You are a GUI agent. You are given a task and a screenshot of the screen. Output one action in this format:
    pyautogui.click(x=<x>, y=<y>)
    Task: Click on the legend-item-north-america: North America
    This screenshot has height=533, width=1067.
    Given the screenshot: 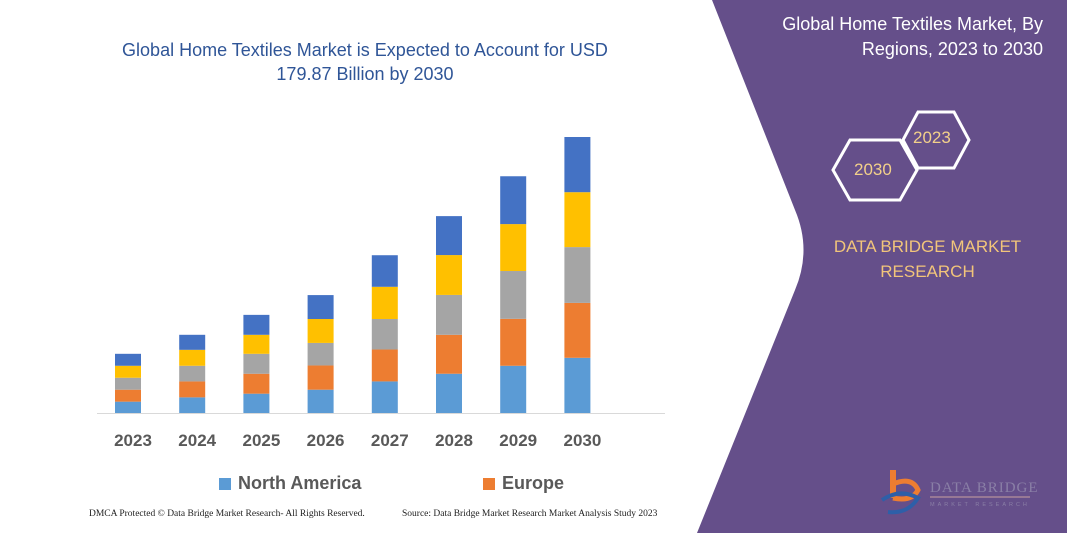 What is the action you would take?
    pyautogui.click(x=290, y=483)
    